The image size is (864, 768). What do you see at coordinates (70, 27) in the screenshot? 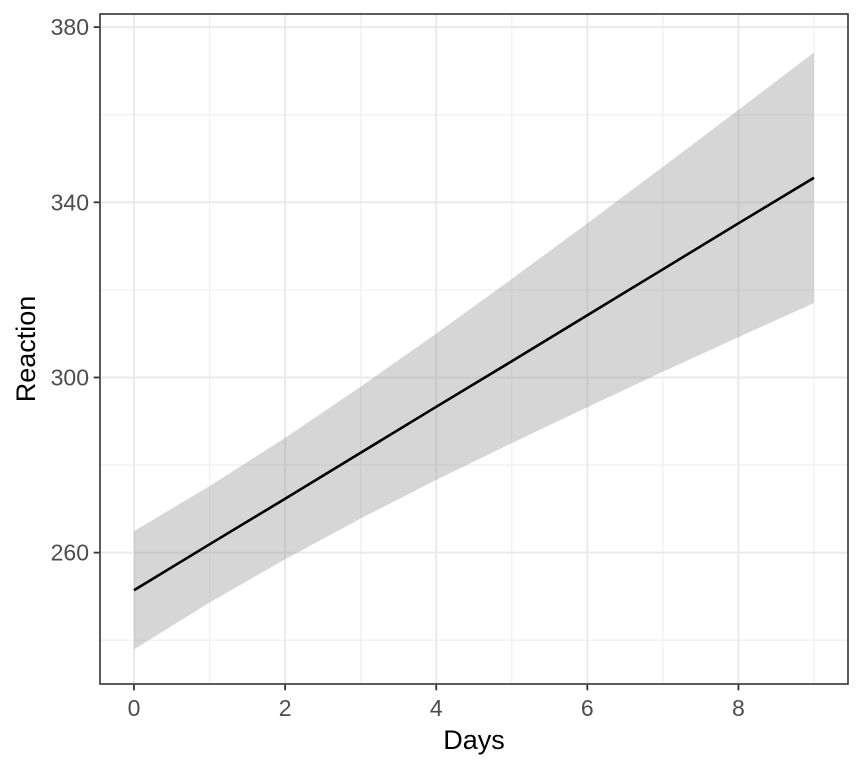
I see `y-axis-tick-label: 380` at bounding box center [70, 27].